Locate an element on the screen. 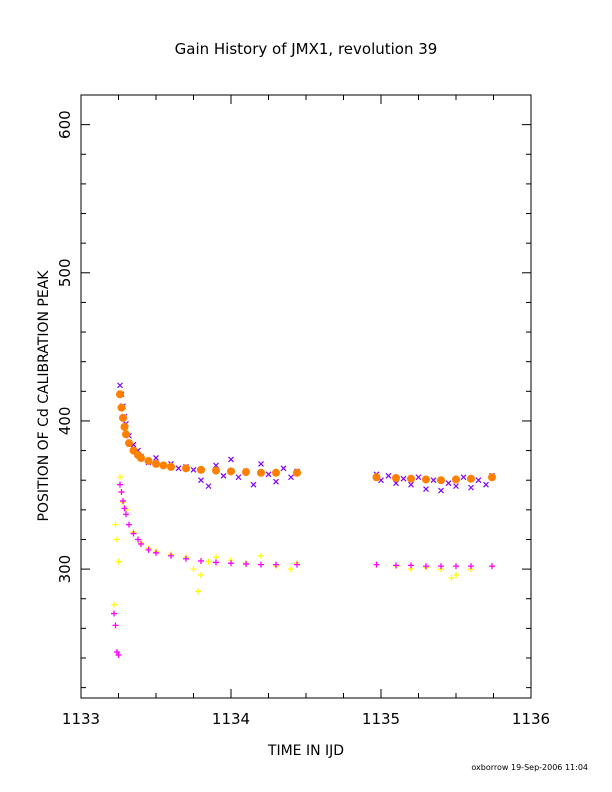  x-tick-label: 1134 is located at coordinates (231, 719).